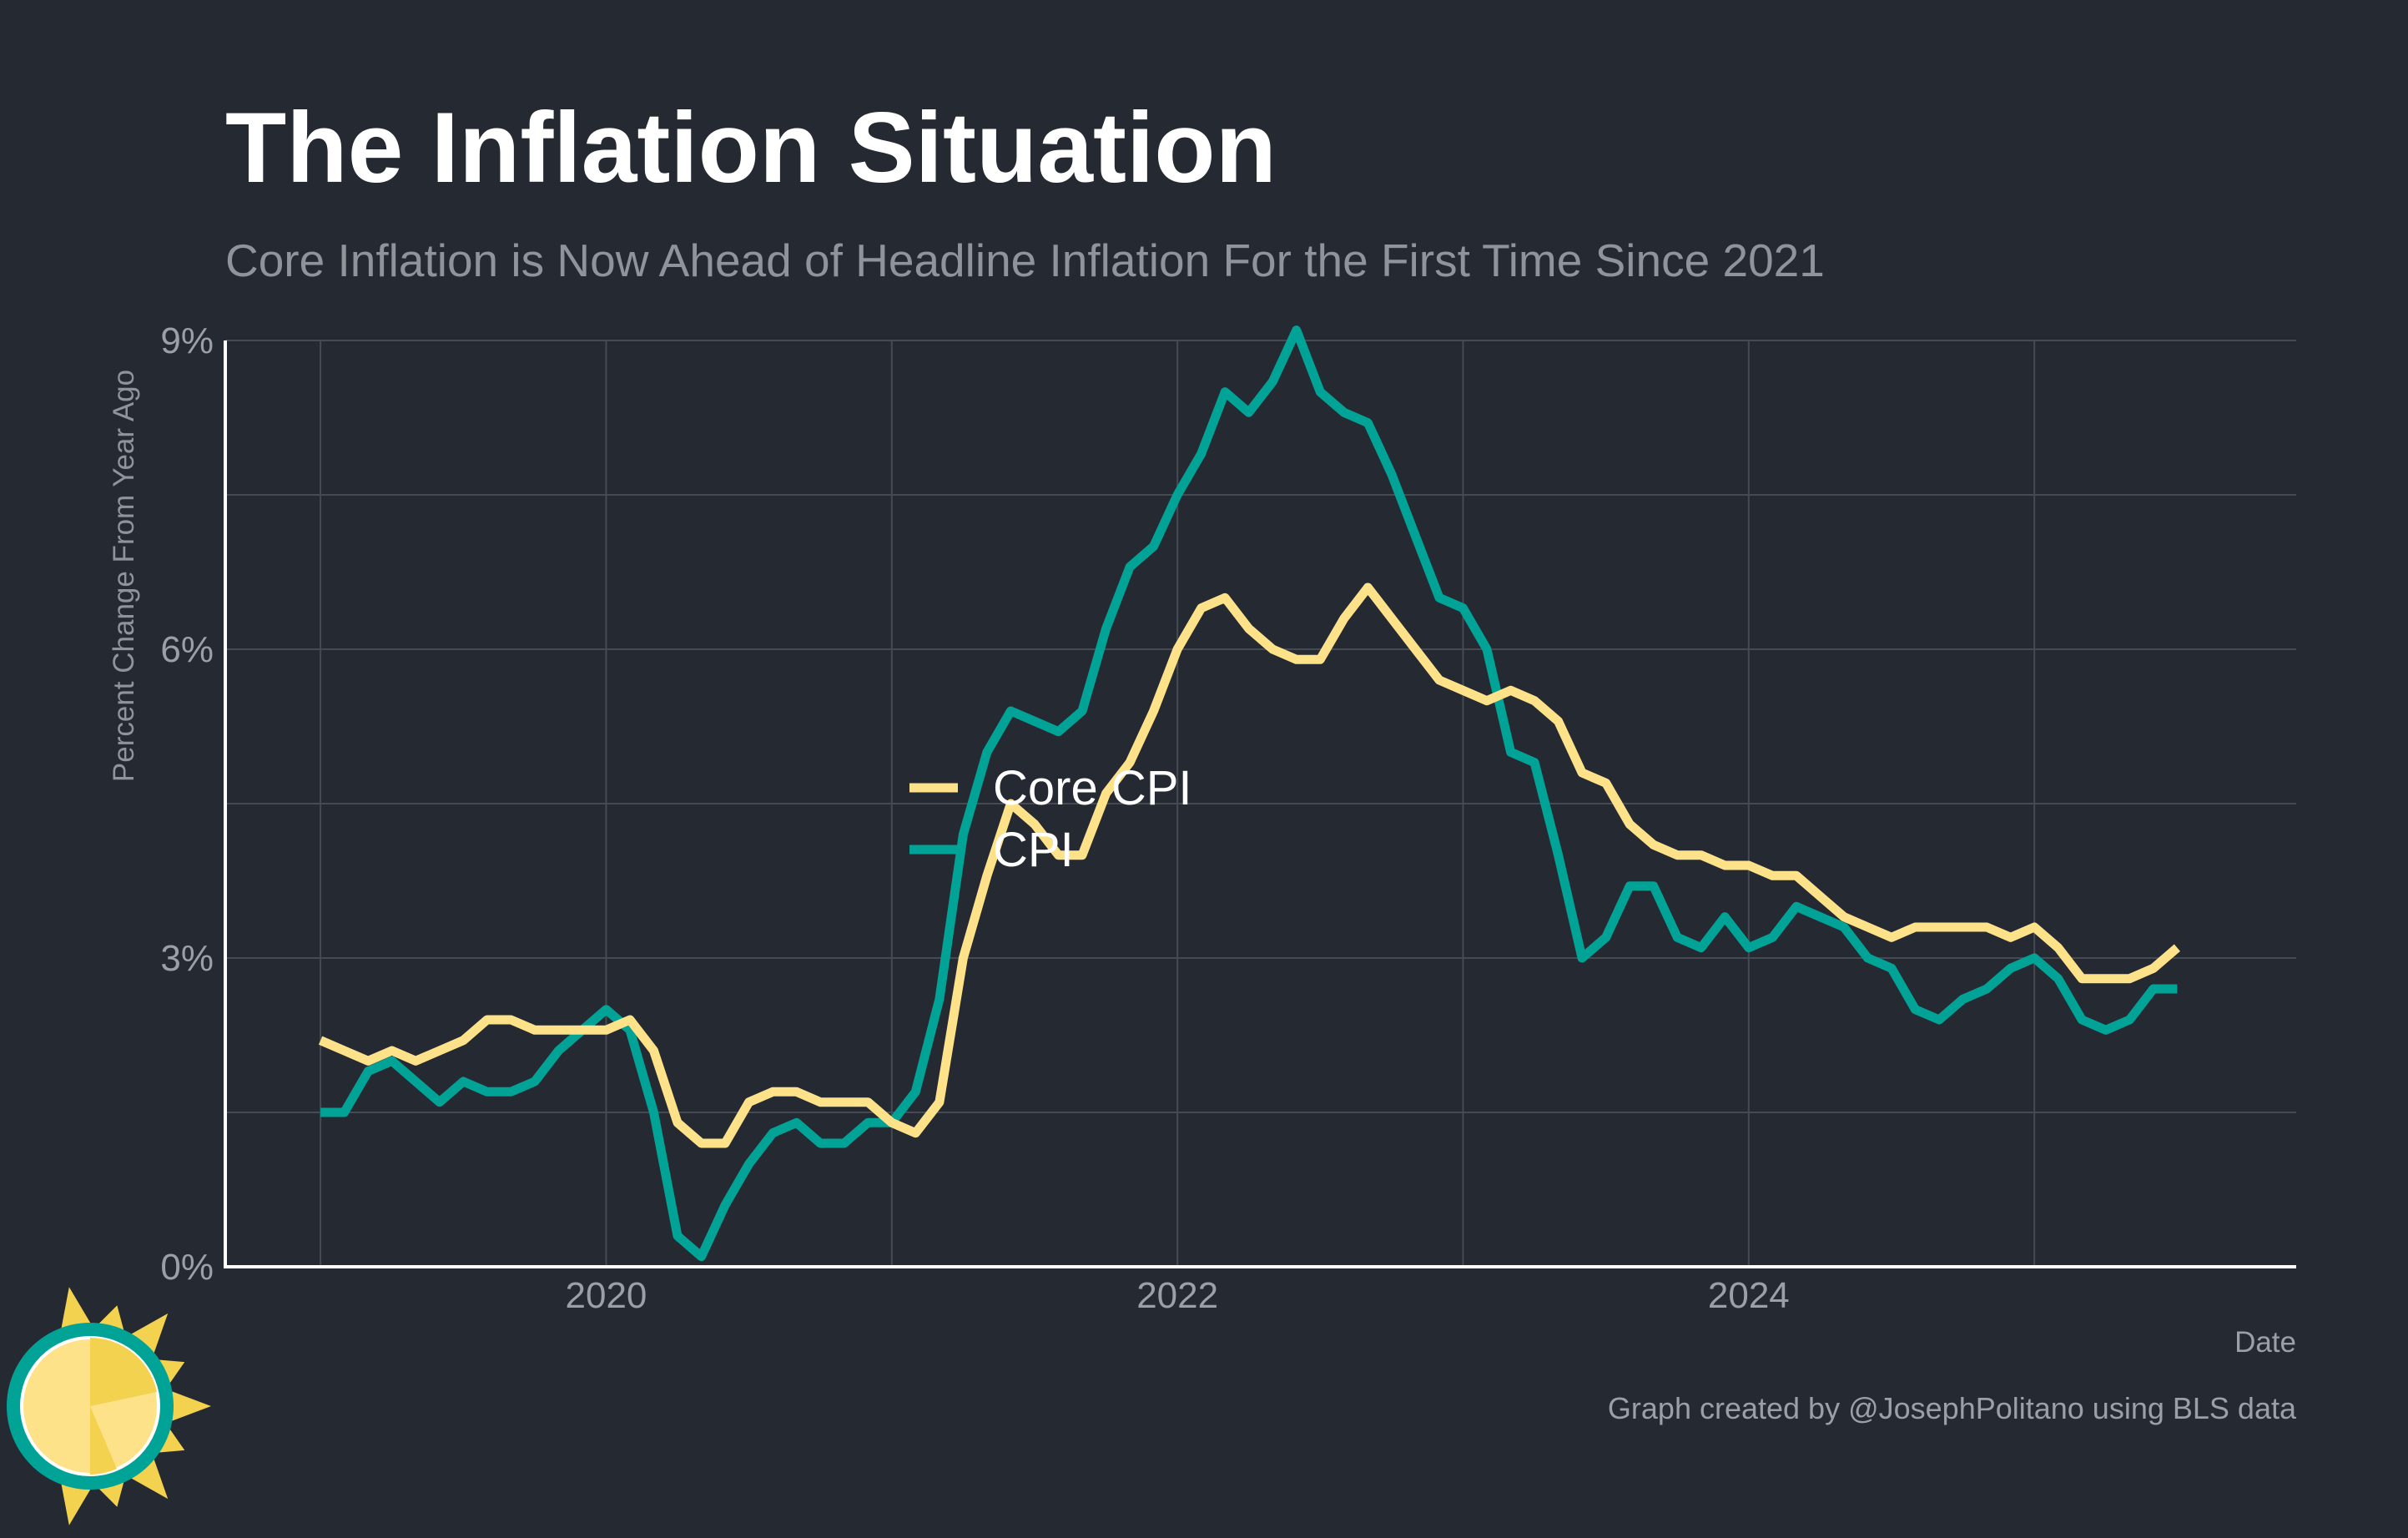 This screenshot has width=2408, height=1538. What do you see at coordinates (751, 148) in the screenshot?
I see `chart-title: The Inflation Situation` at bounding box center [751, 148].